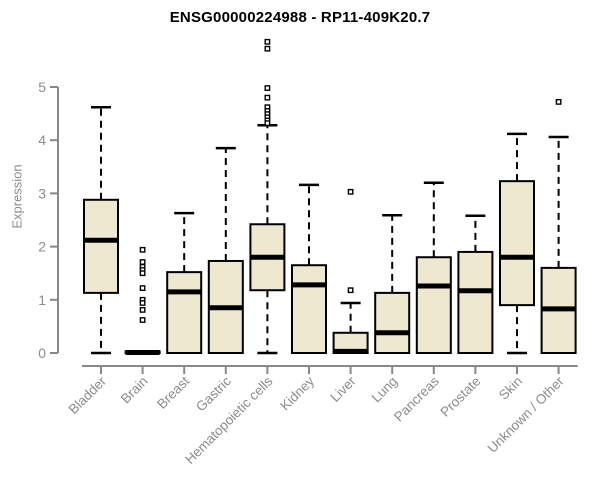 The width and height of the screenshot is (600, 500). Describe the element at coordinates (300, 17) in the screenshot. I see `chart-title: ENSG00000224988 - RP11-409K20.7` at that location.